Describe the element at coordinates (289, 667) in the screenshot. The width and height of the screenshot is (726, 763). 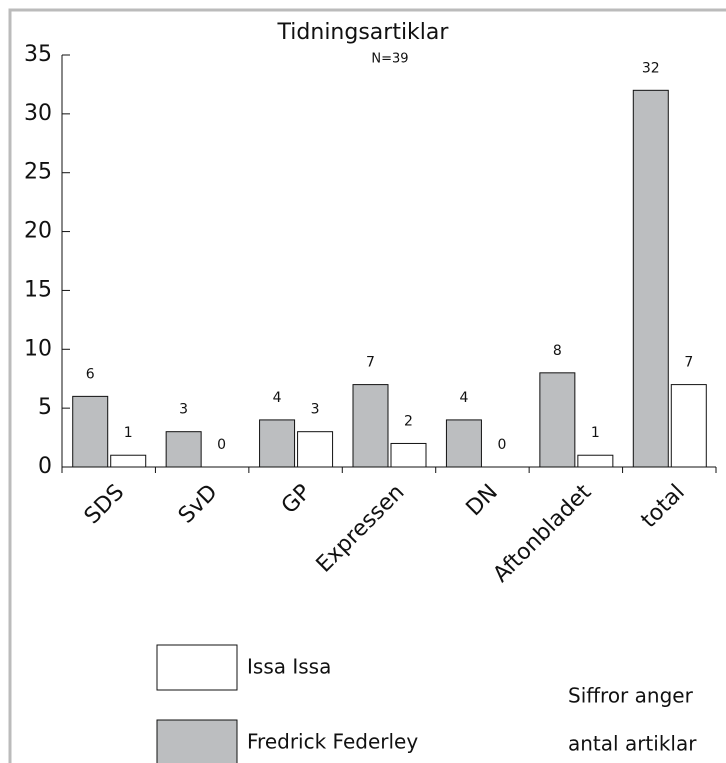
I see `legend-label: Issa Issa` at that location.